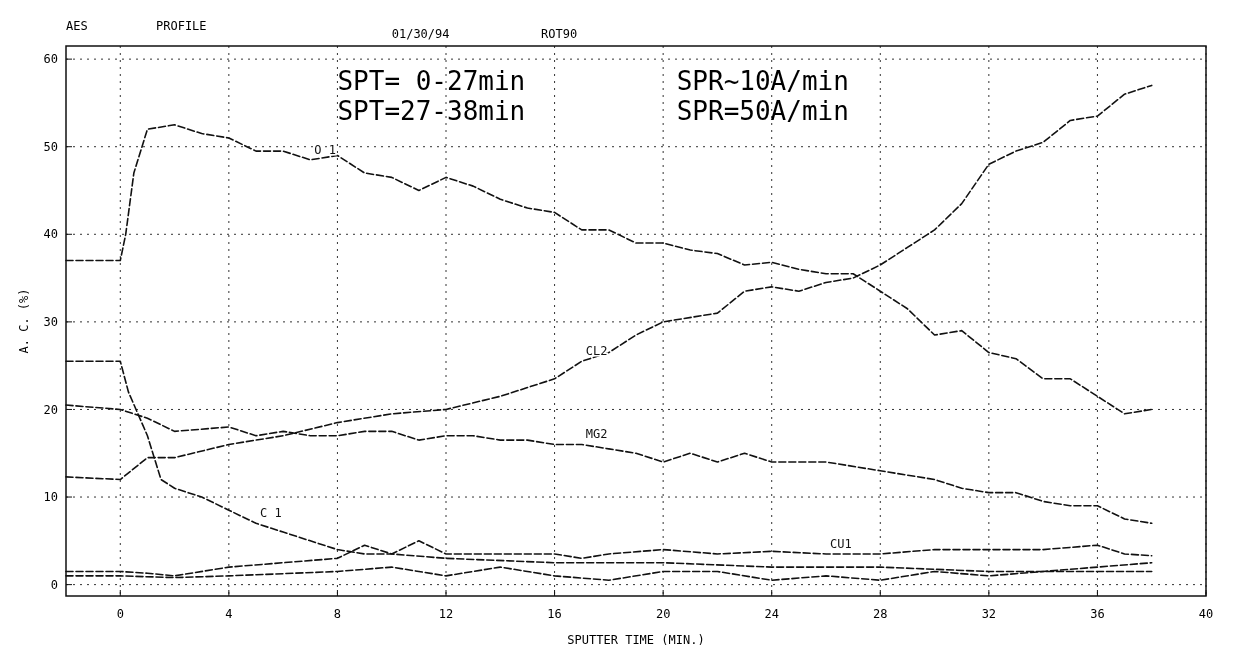  What do you see at coordinates (24, 321) in the screenshot?
I see `y-axis-title: A. C. (%)` at bounding box center [24, 321].